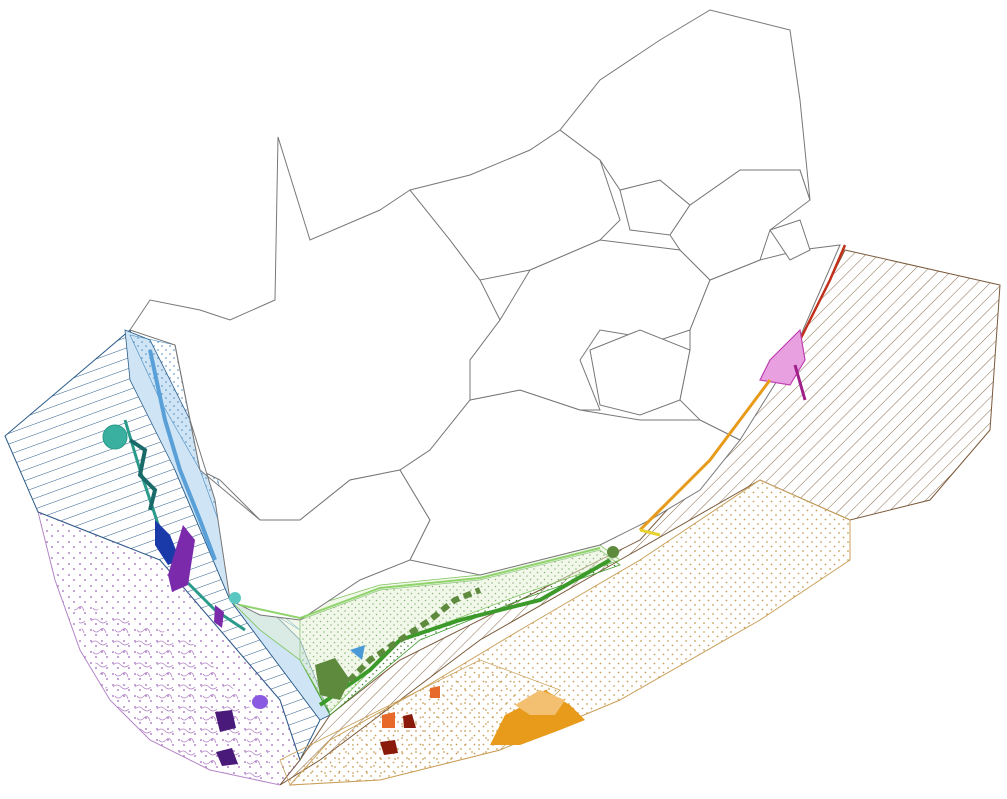  Describe the element at coordinates (790, 240) in the screenshot. I see `province-swaziland` at that location.